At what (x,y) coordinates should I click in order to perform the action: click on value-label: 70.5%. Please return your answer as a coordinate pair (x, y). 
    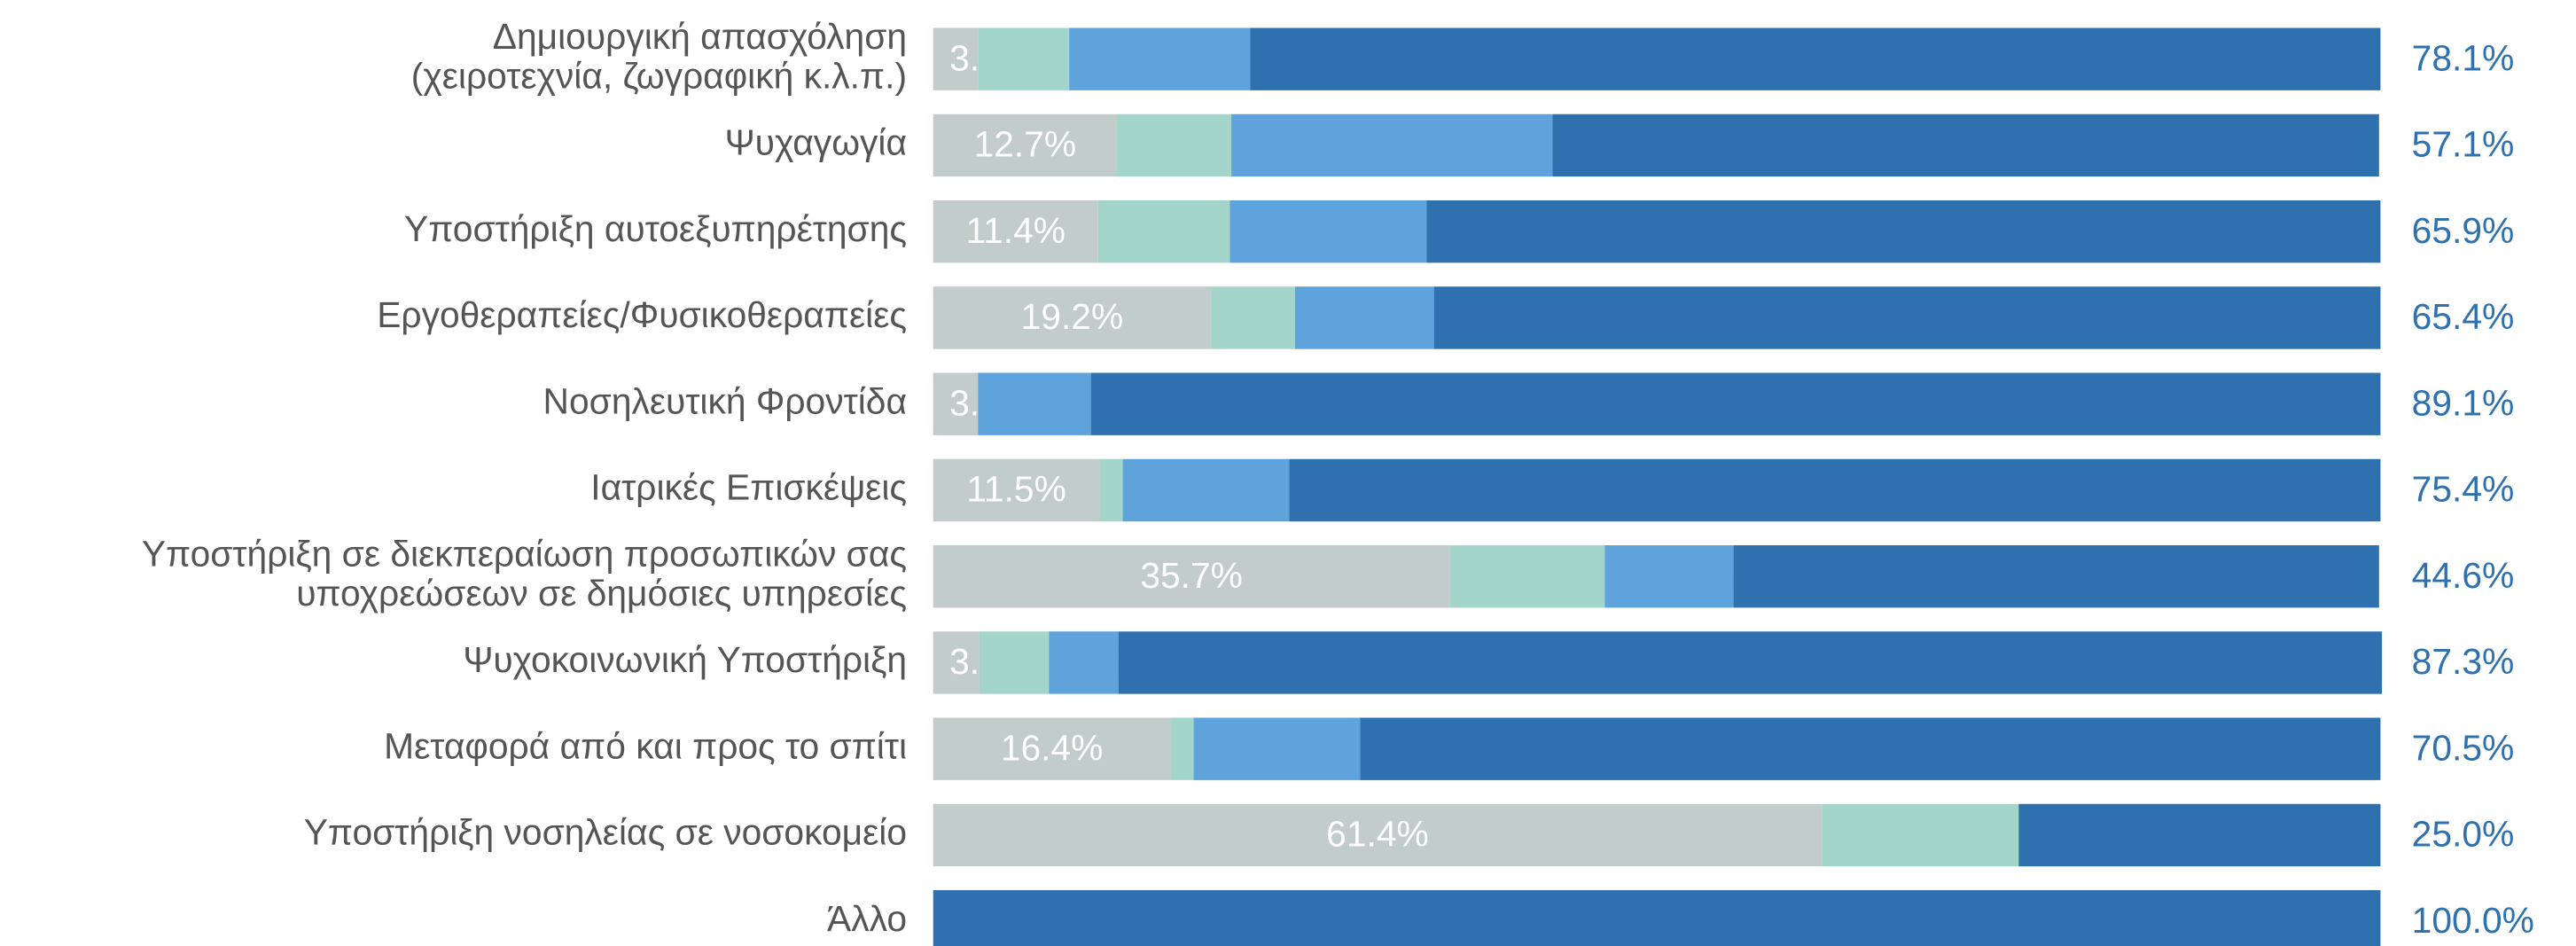
    Looking at the image, I should click on (2463, 747).